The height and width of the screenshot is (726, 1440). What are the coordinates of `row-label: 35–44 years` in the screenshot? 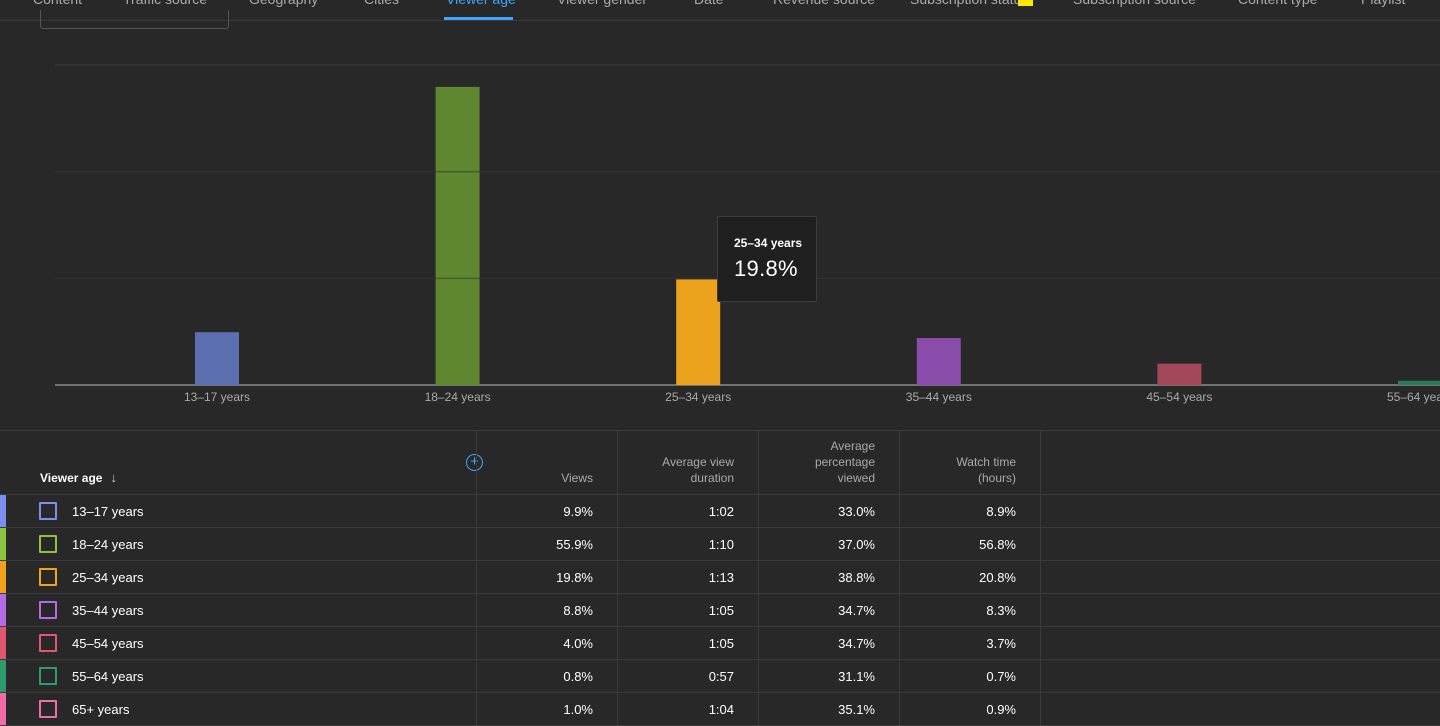 It's located at (108, 610).